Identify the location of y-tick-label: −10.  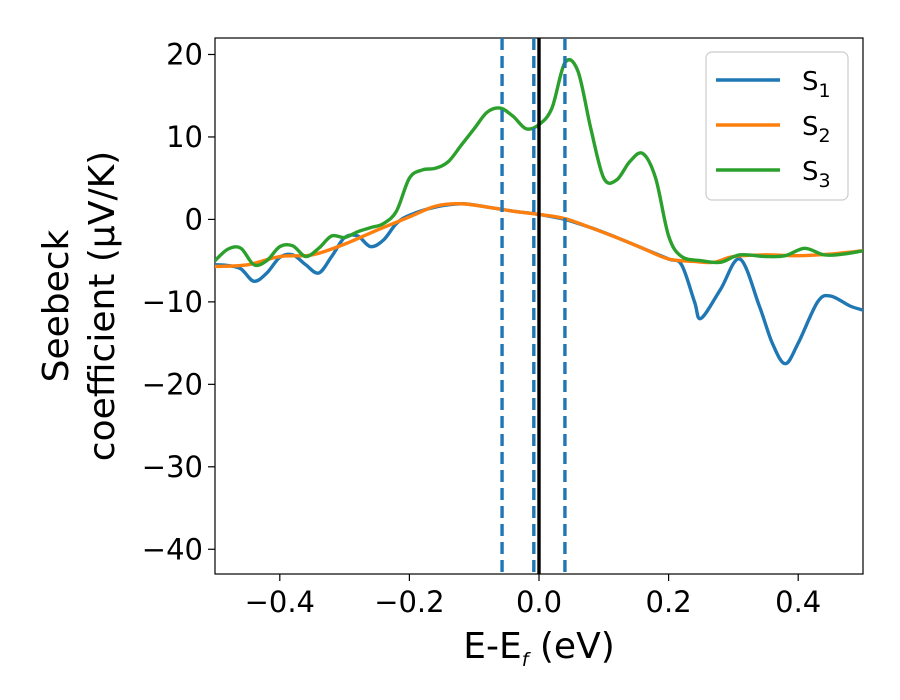
(172, 302).